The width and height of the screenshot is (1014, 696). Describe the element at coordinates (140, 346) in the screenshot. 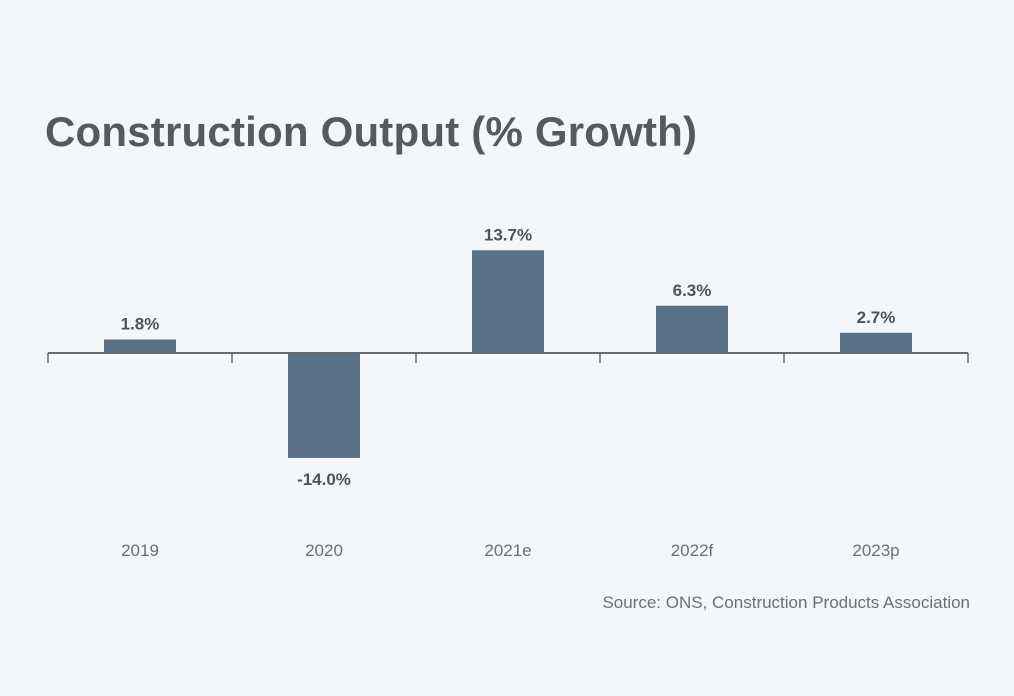

I see `bar-2019` at that location.